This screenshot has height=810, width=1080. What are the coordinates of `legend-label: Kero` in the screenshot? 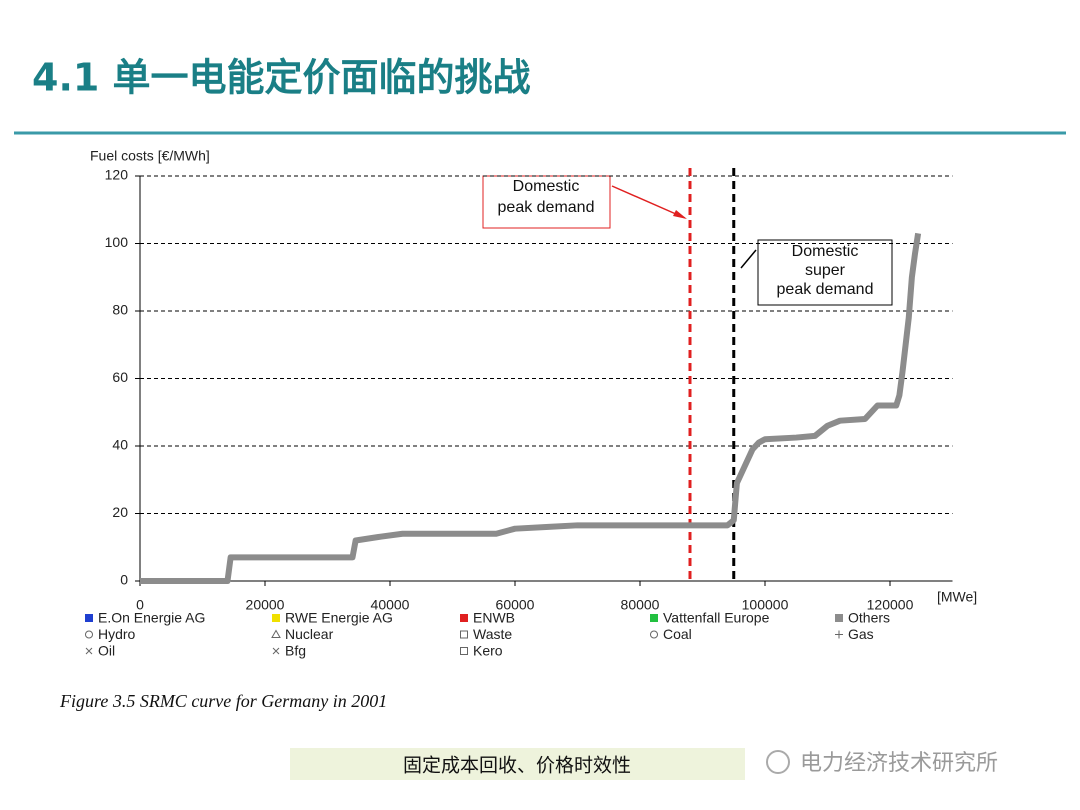 It's located at (488, 651).